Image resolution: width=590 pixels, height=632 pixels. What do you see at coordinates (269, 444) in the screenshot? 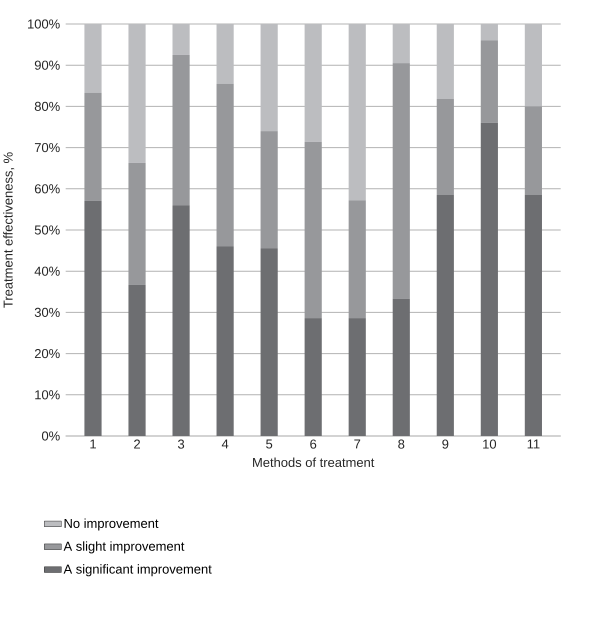
I see `x-tick-label: 5` at bounding box center [269, 444].